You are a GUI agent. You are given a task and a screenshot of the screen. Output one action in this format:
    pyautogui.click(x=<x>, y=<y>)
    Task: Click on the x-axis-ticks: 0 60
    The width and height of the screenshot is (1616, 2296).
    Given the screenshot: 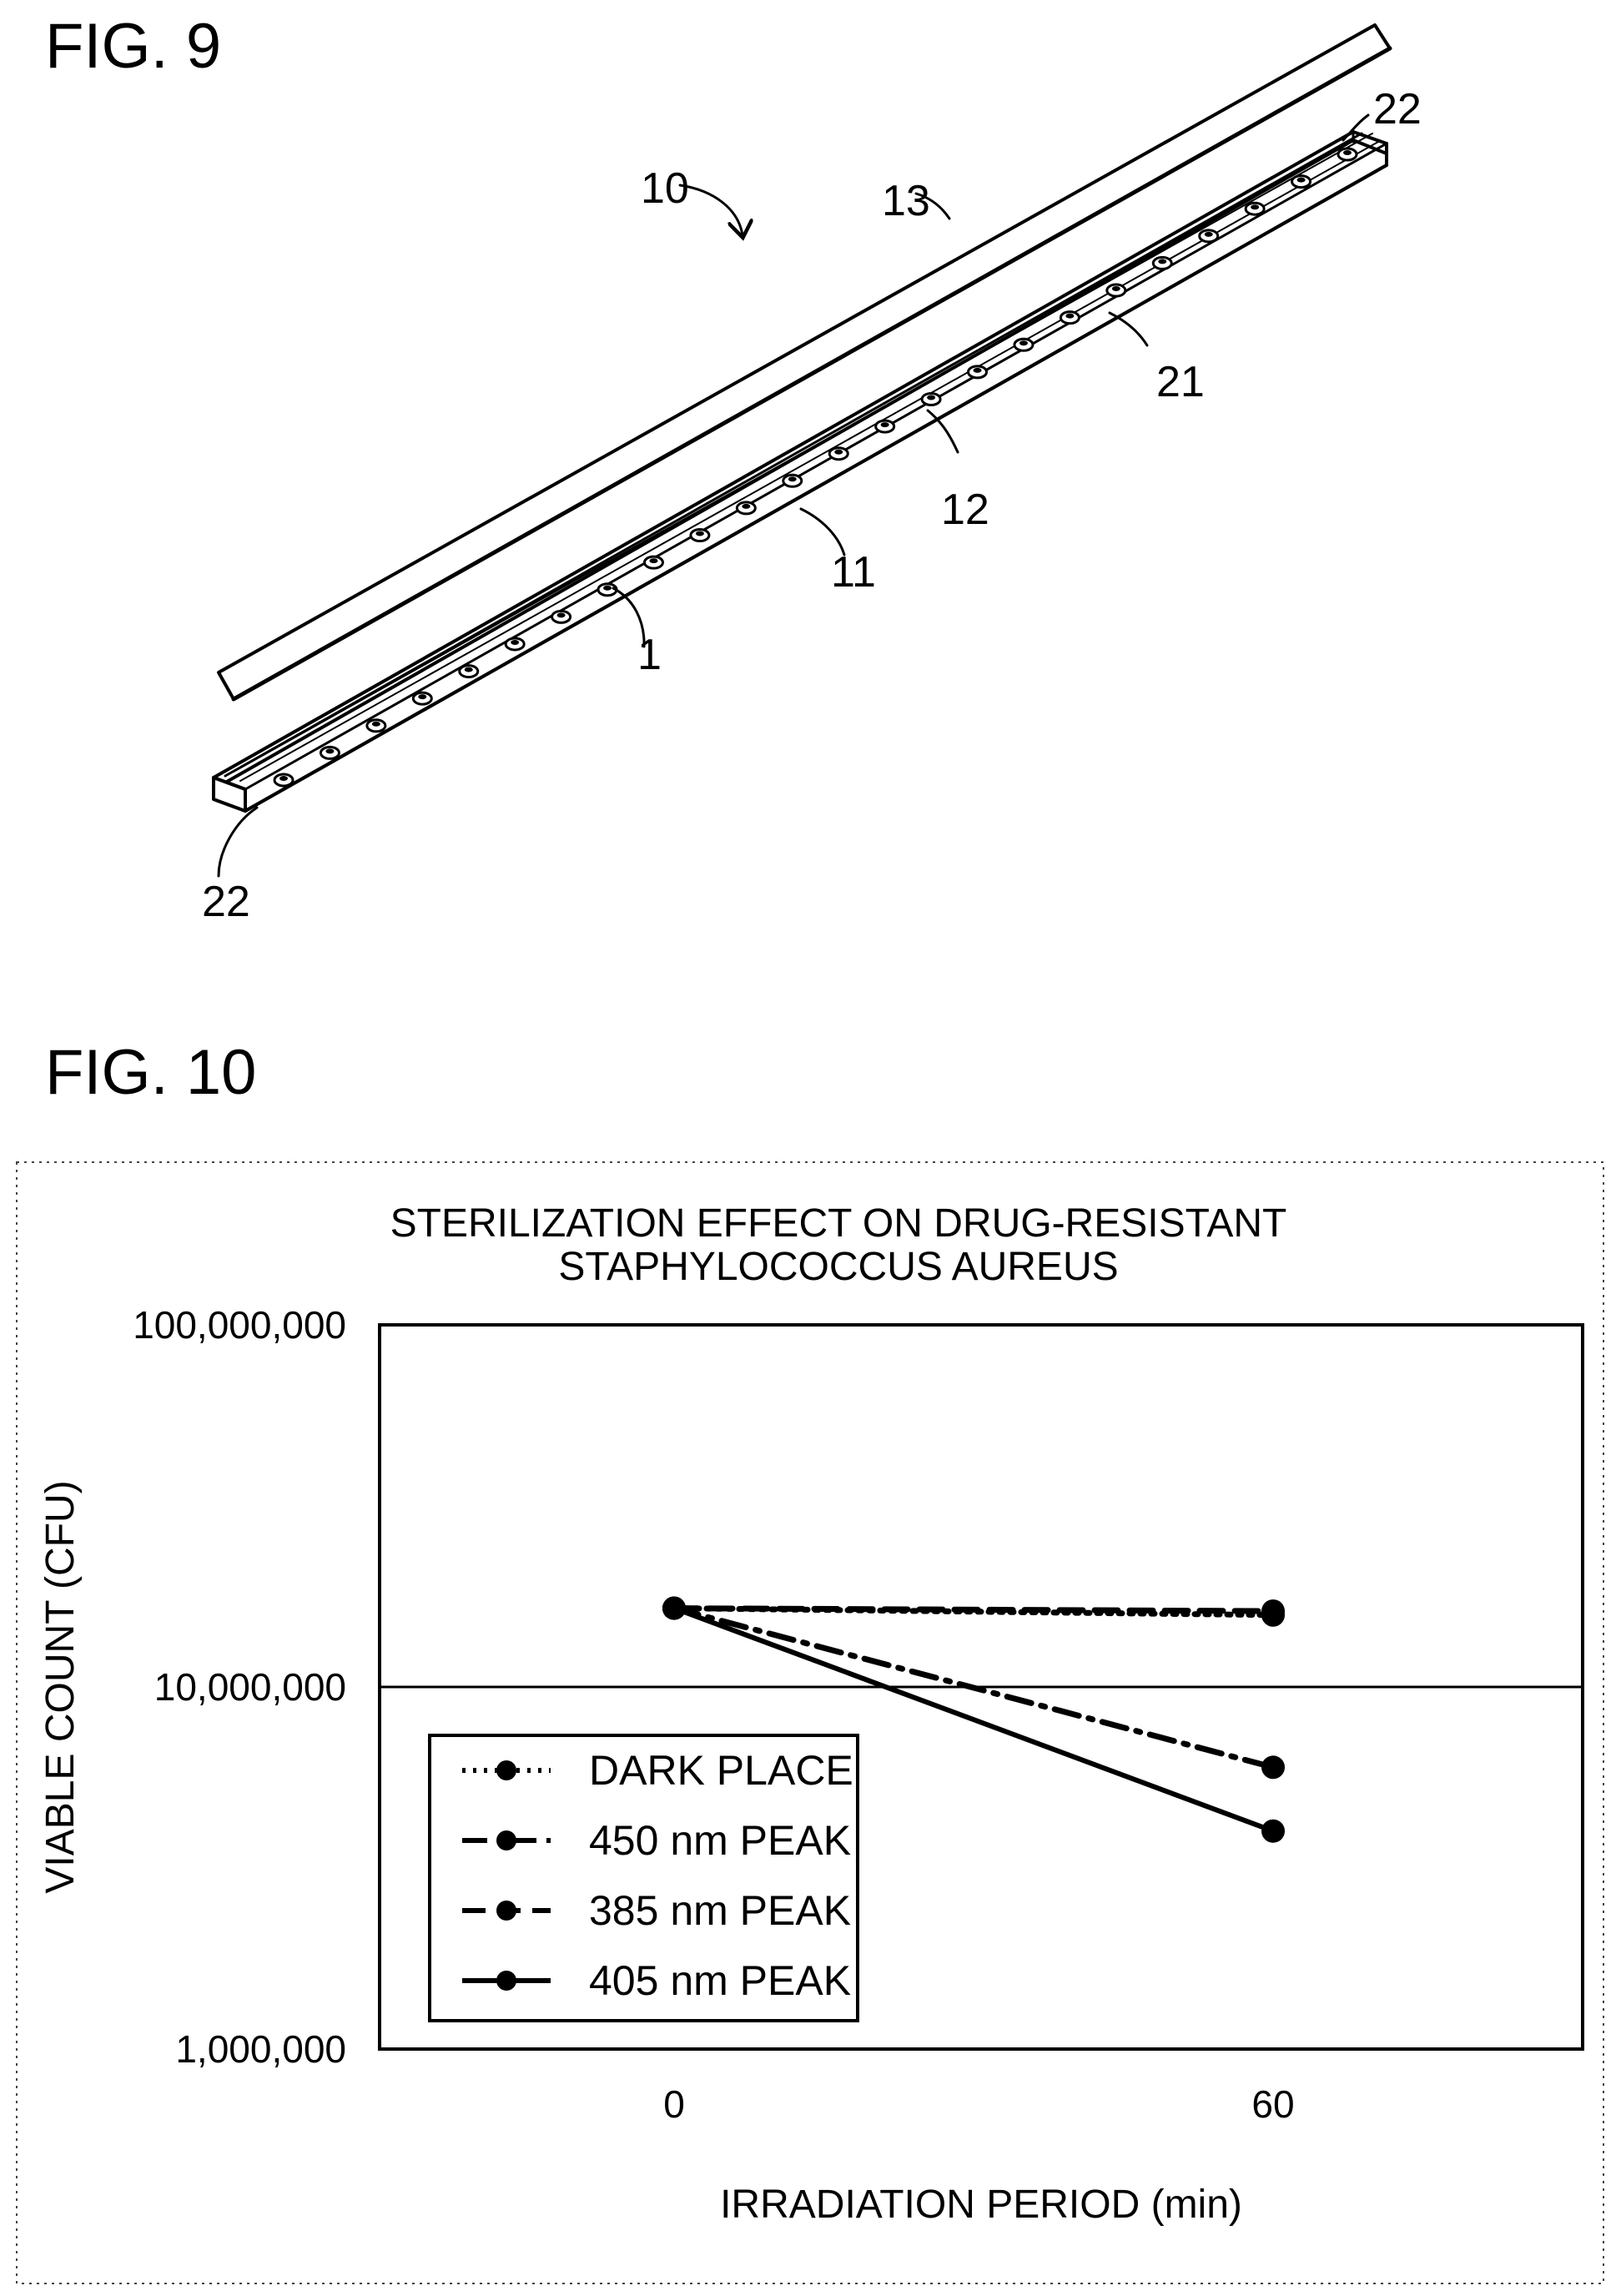 What is the action you would take?
    pyautogui.click(x=978, y=2104)
    